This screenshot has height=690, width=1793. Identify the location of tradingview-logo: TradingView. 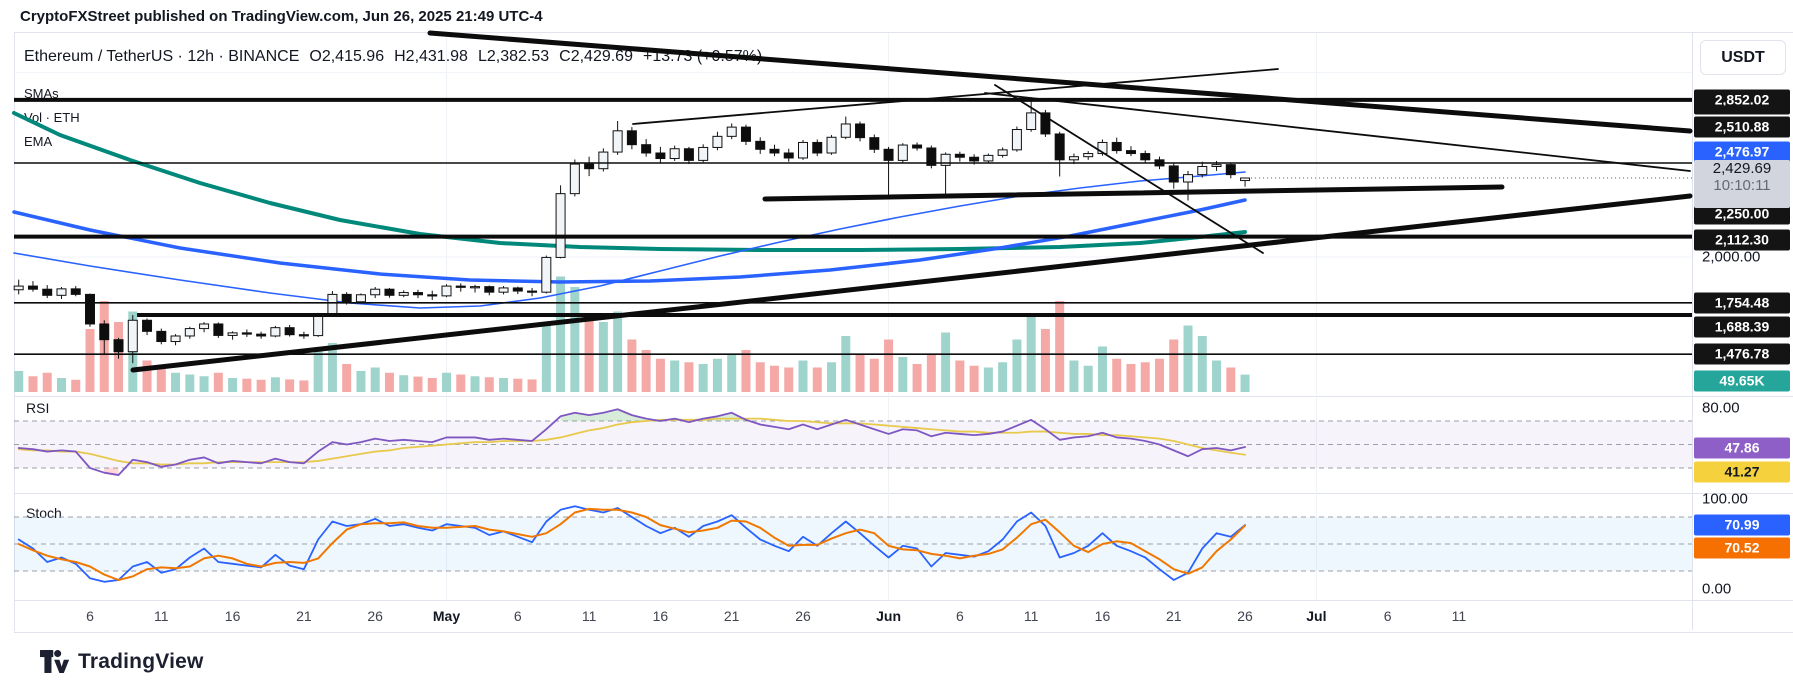
(122, 661).